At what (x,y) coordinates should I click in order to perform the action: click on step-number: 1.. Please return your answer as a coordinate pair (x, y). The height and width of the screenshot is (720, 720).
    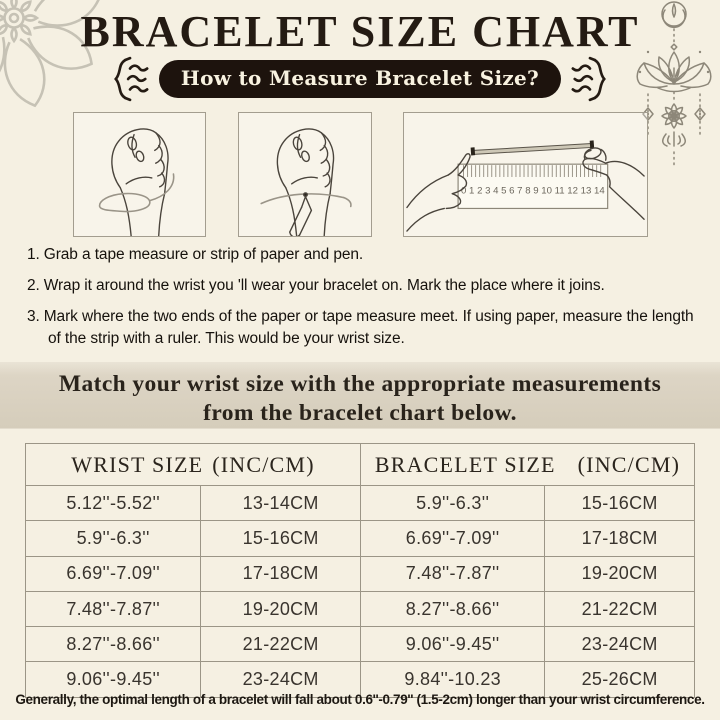
    Looking at the image, I should click on (33, 254).